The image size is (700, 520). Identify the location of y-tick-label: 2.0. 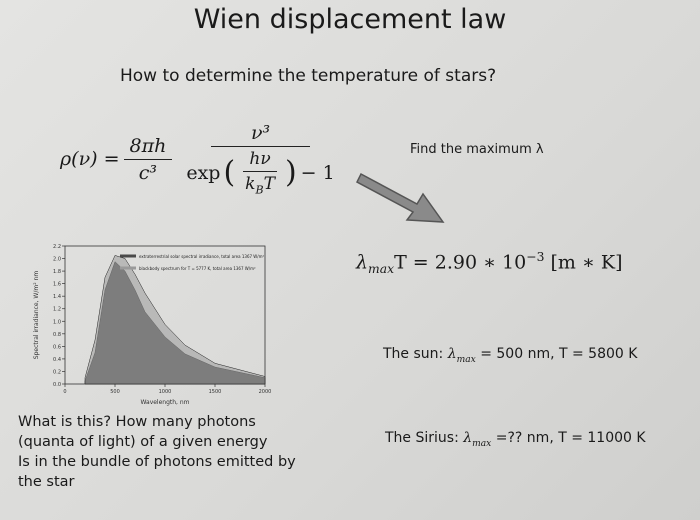
(57, 260).